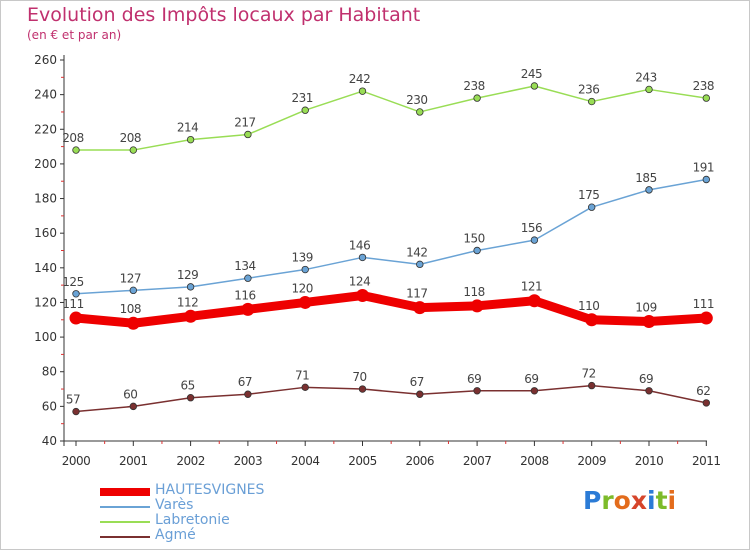 The height and width of the screenshot is (550, 750). I want to click on data-label: 111, so click(72, 304).